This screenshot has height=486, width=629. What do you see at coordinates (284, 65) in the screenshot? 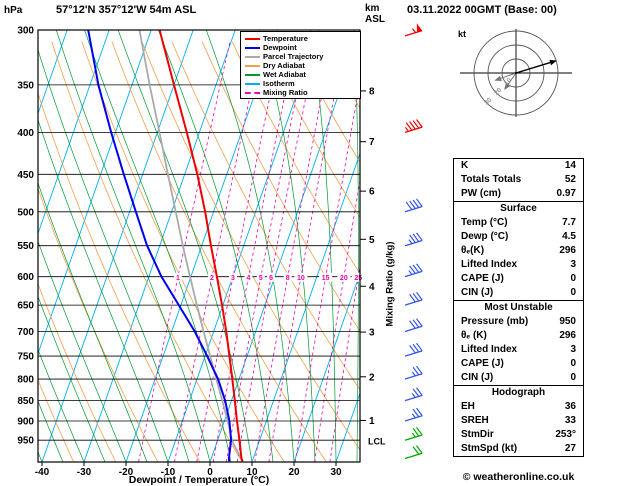
I see `legend-label: Dry Adiabat` at bounding box center [284, 65].